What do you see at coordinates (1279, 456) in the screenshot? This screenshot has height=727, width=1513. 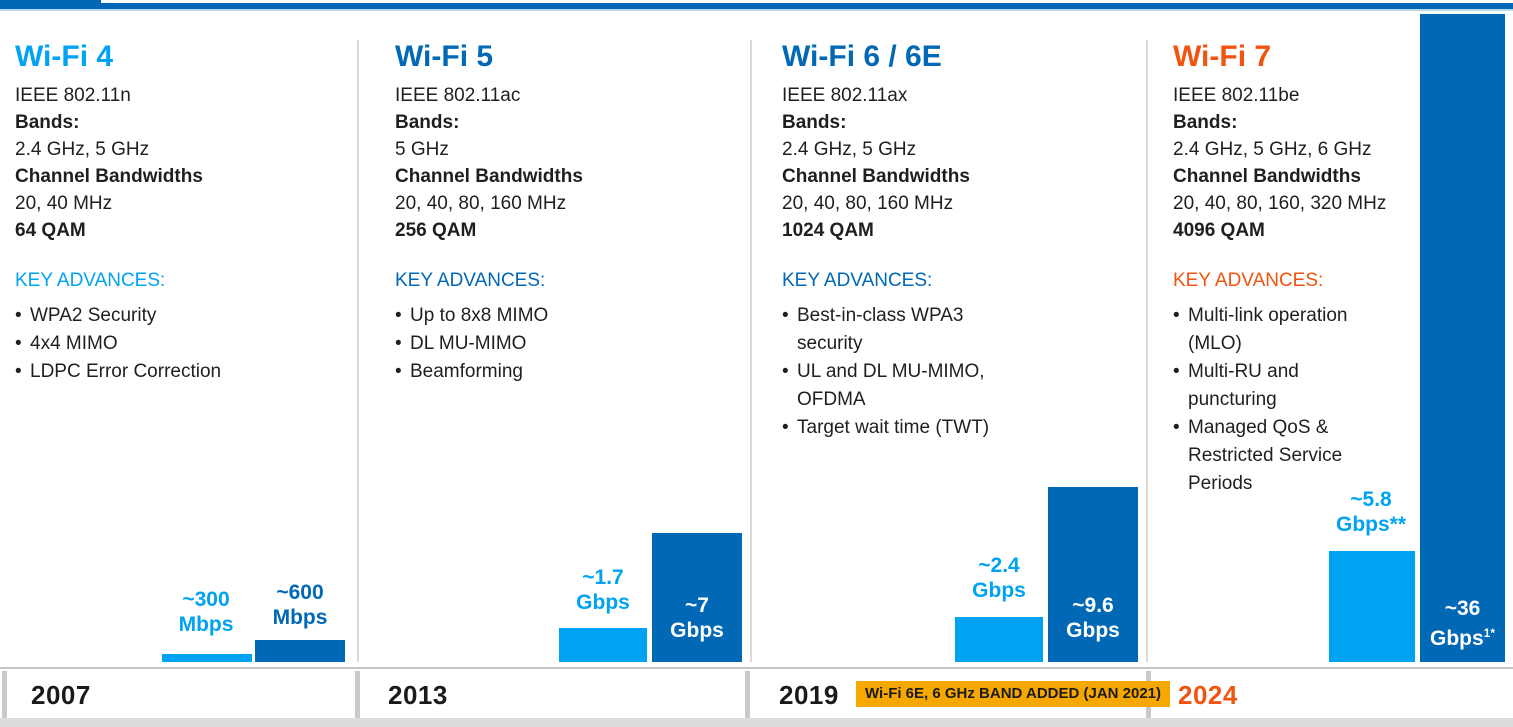 I see `advance-item: Managed QoS & Restricted Service Periods` at bounding box center [1279, 456].